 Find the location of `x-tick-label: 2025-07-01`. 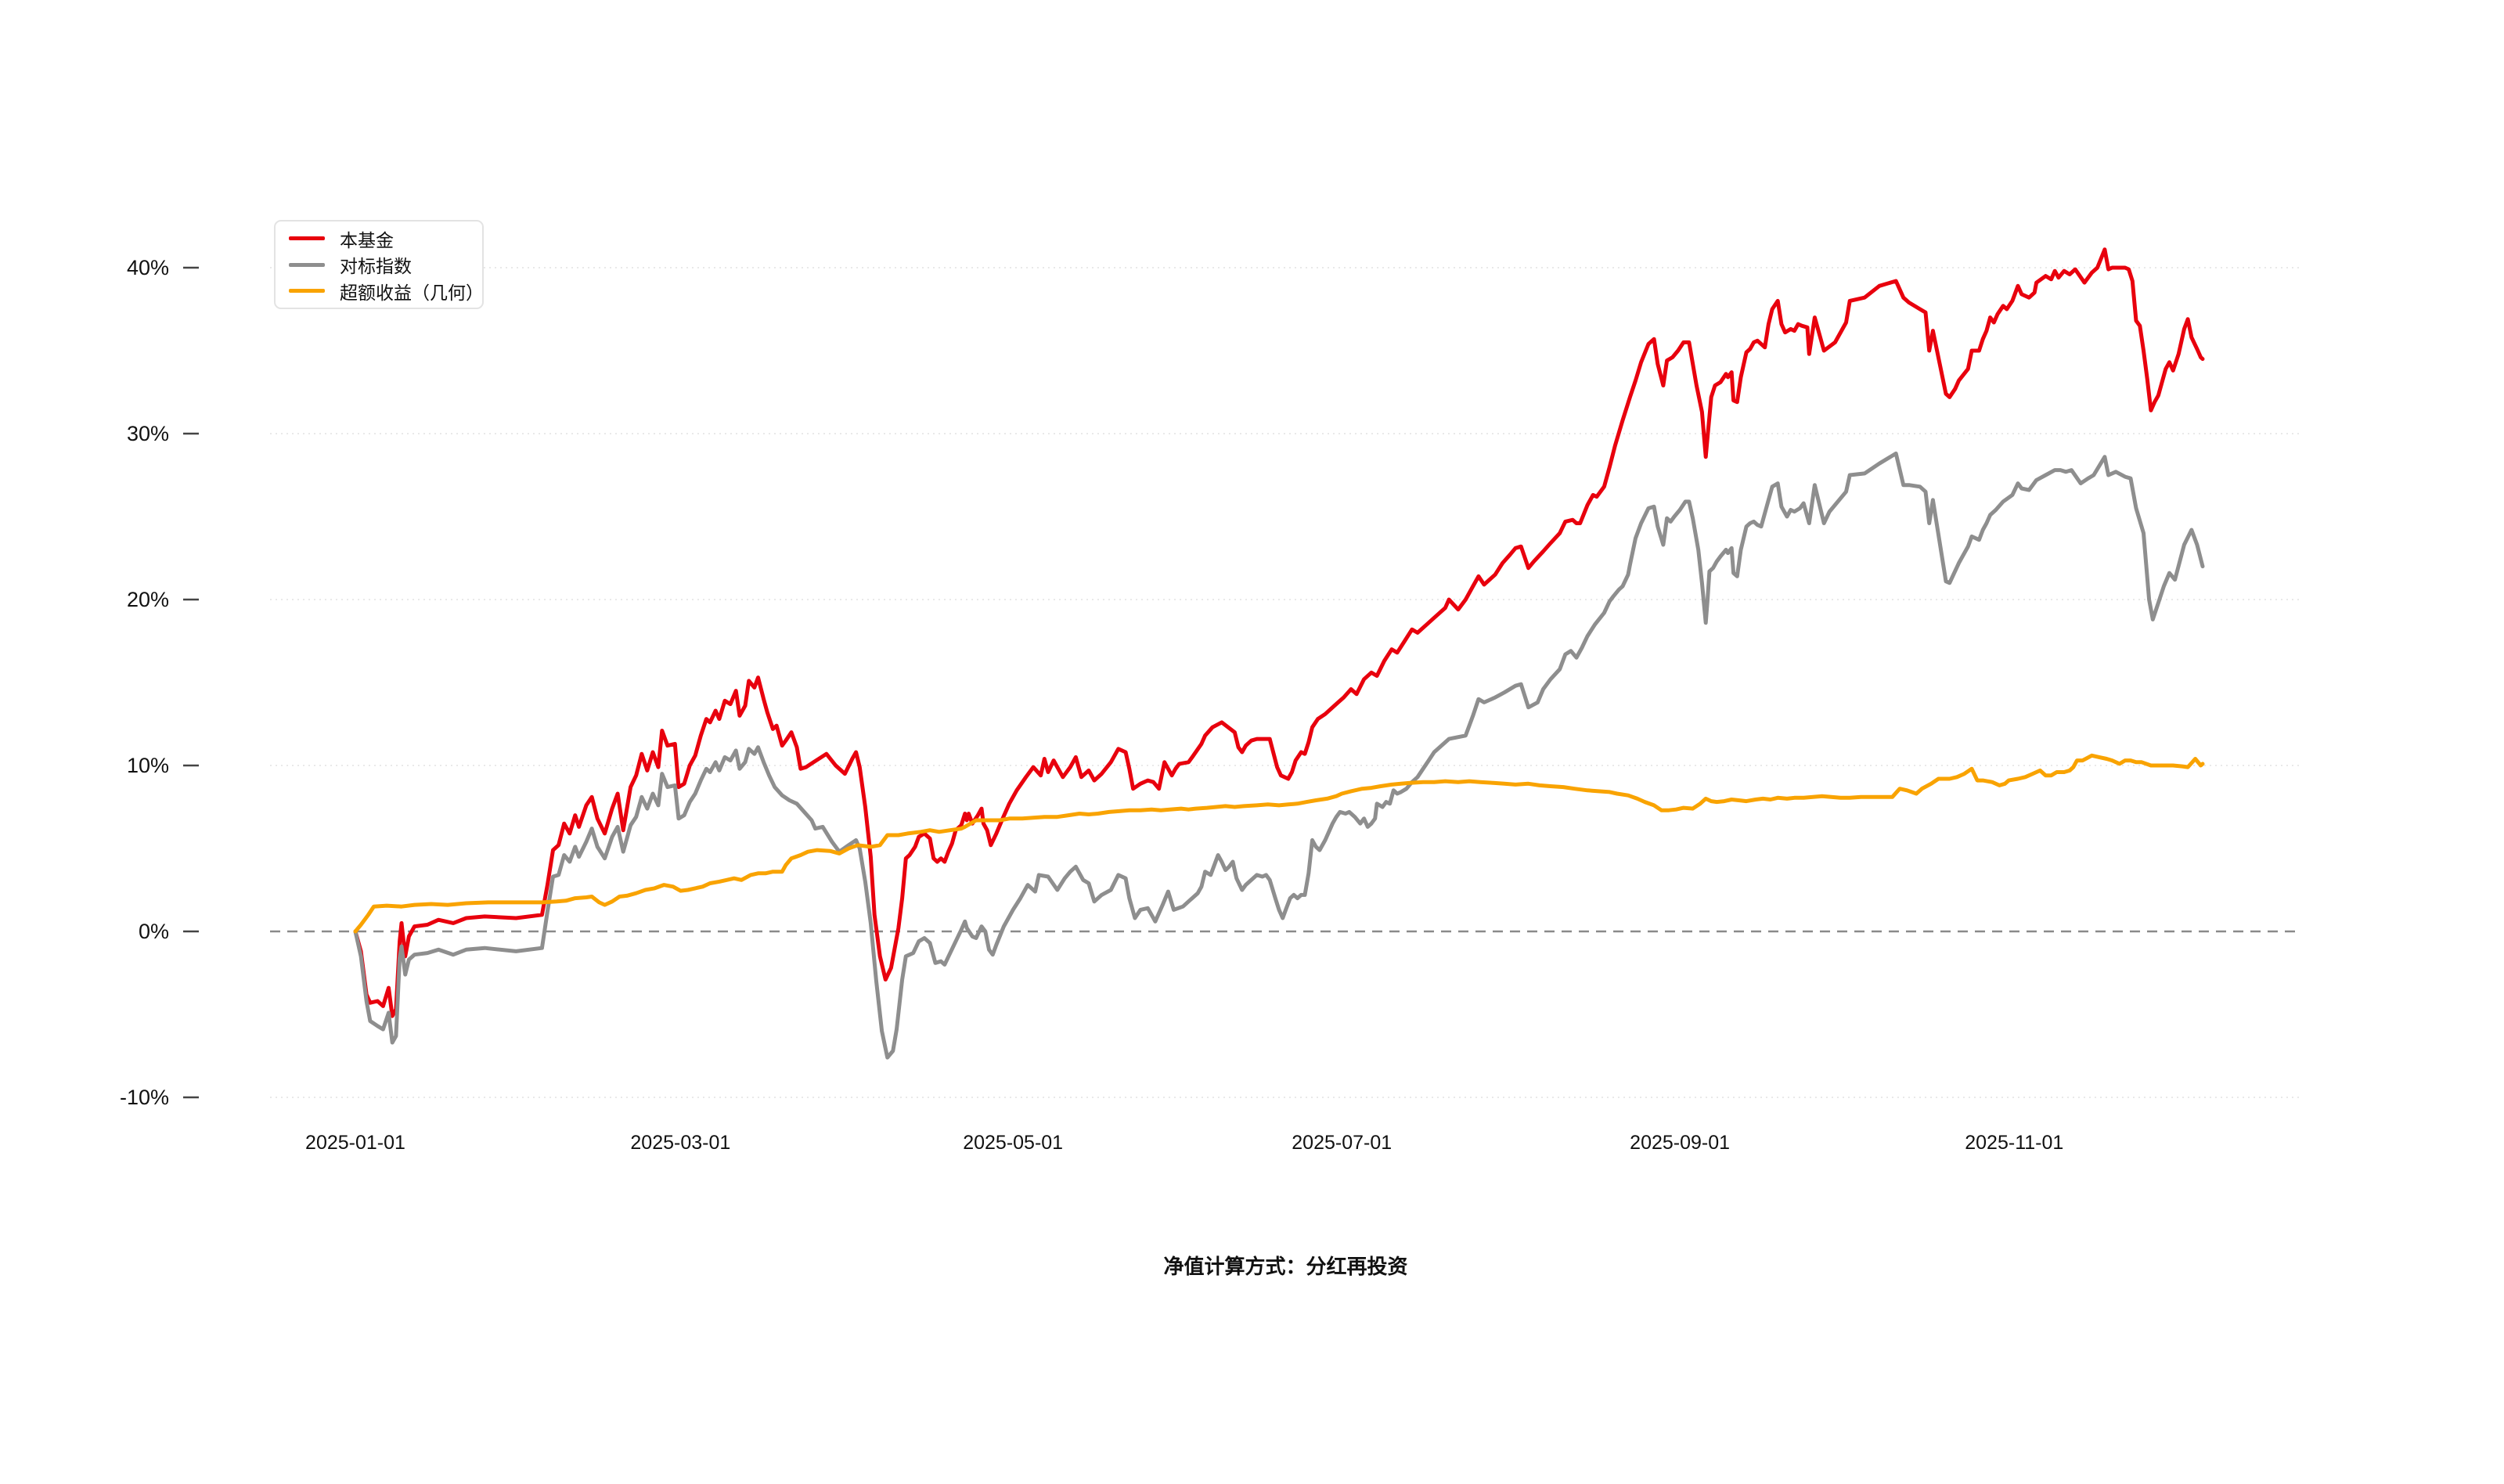

x-tick-label: 2025-07-01 is located at coordinates (1342, 1143).